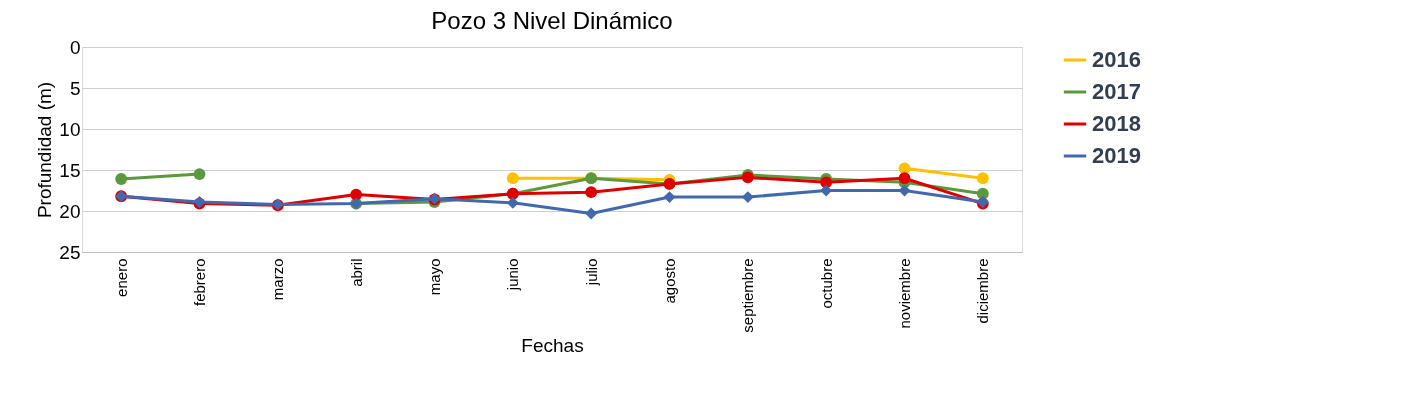  What do you see at coordinates (1116, 91) in the screenshot?
I see `legend-label: 2017` at bounding box center [1116, 91].